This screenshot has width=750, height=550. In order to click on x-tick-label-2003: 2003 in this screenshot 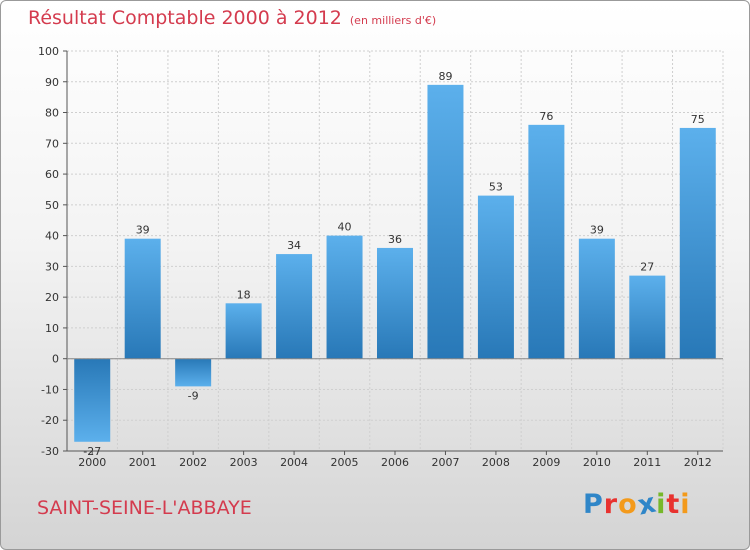, I will do `click(244, 462)`.